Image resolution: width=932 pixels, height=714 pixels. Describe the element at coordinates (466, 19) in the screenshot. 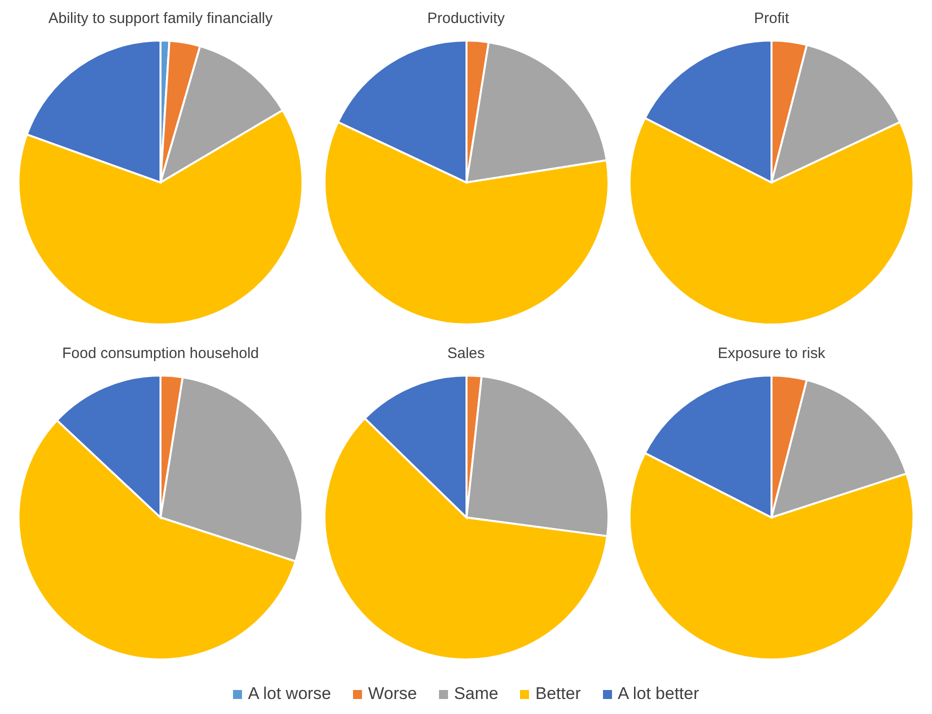

I see `chart-title: Productivity` at that location.